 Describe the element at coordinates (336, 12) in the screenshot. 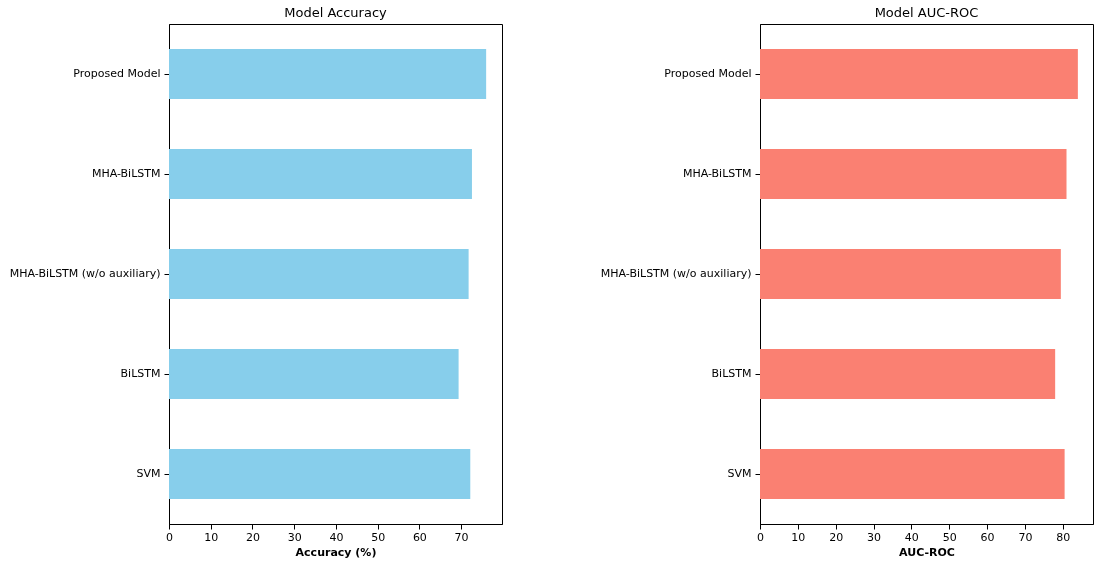

I see `chart-title: Model Accuracy` at that location.